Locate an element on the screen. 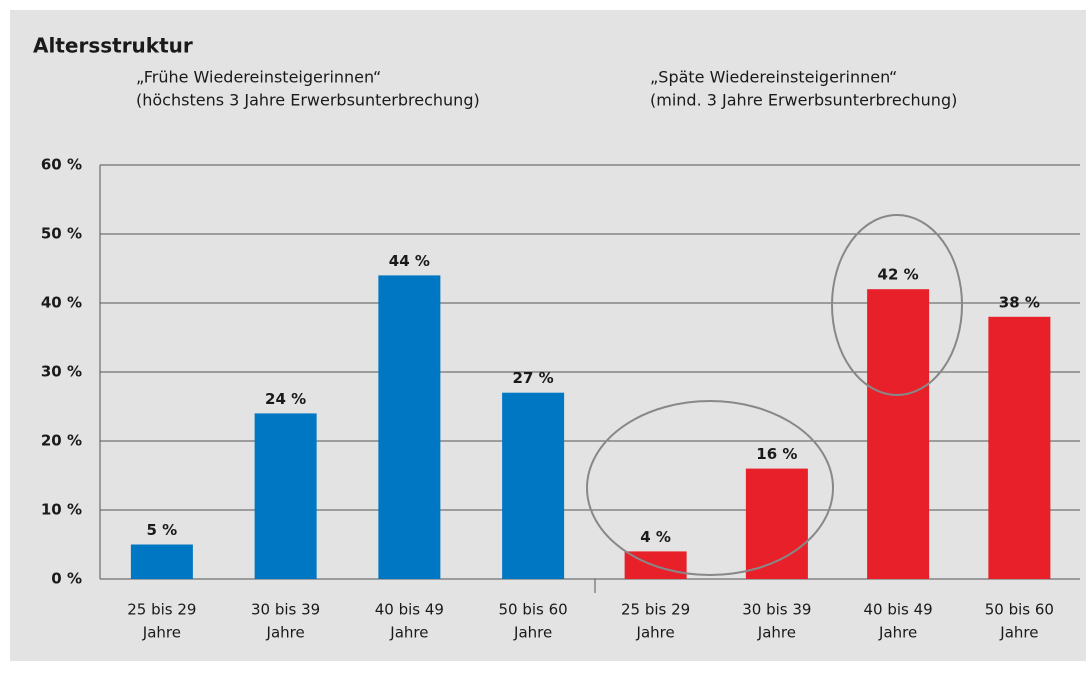 The height and width of the screenshot is (675, 1086). y-tick-label: 10 % is located at coordinates (61, 510).